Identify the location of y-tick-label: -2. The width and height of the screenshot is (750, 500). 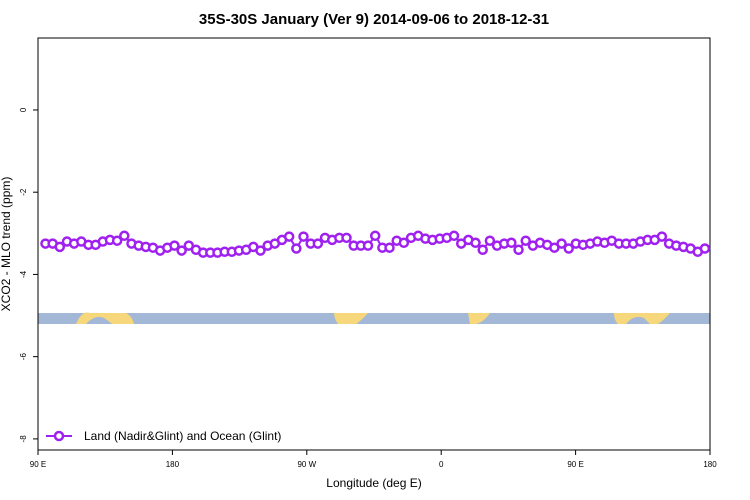
(23, 192).